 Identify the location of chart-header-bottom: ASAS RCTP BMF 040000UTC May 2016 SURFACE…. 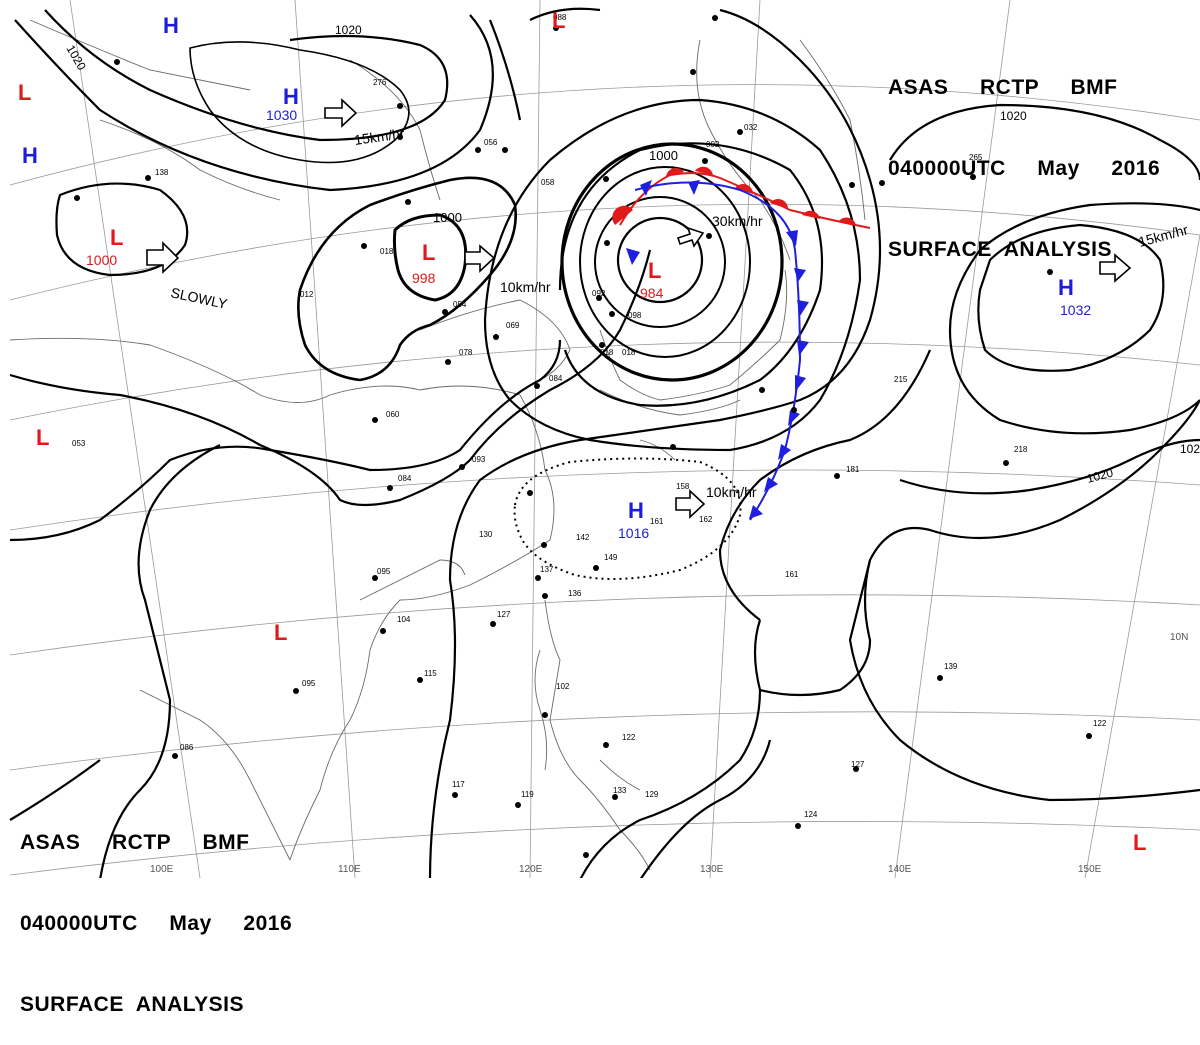
(156, 910).